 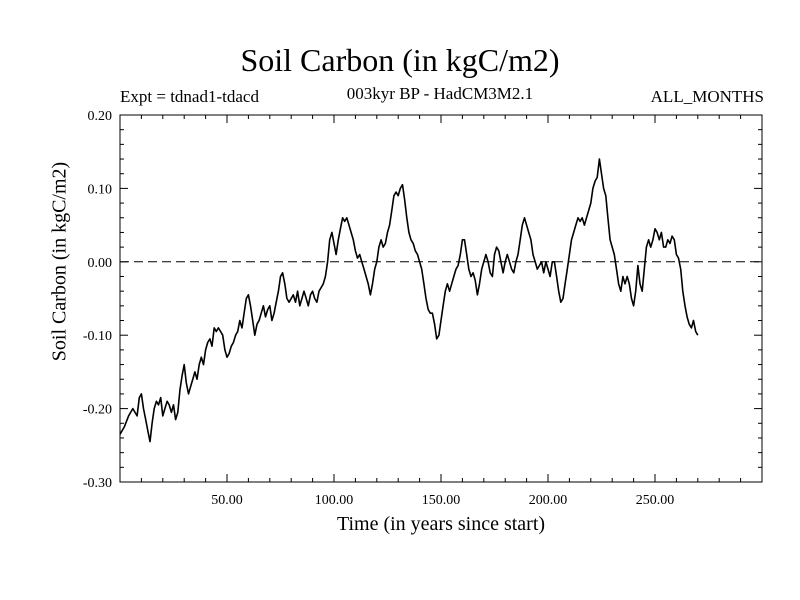 I want to click on y-axis-label: Soil Carbon (in kgC/m2), so click(x=59, y=261).